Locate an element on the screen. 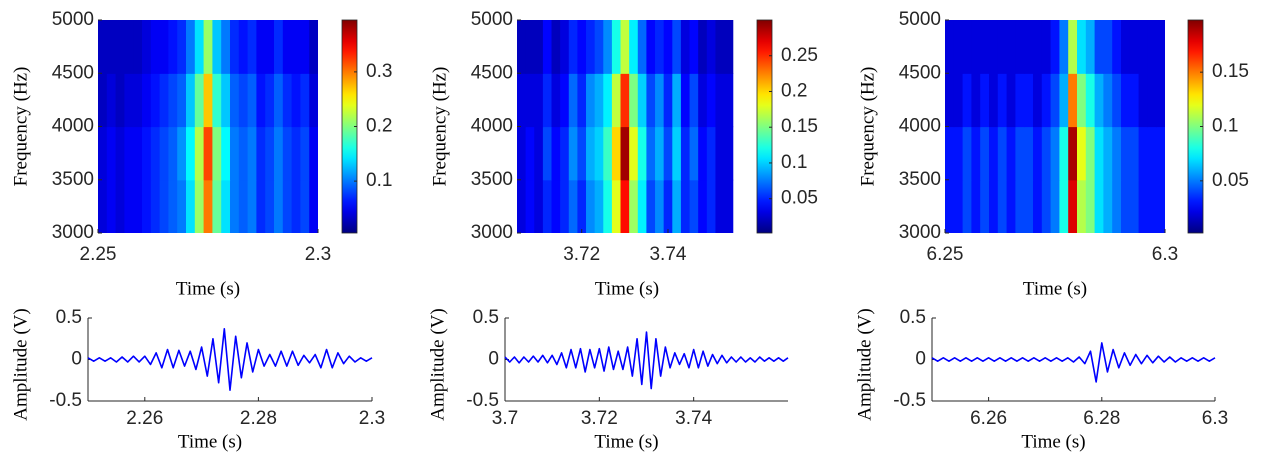 Image resolution: width=1263 pixels, height=459 pixels. y-tick-label: 3000 is located at coordinates (492, 232).